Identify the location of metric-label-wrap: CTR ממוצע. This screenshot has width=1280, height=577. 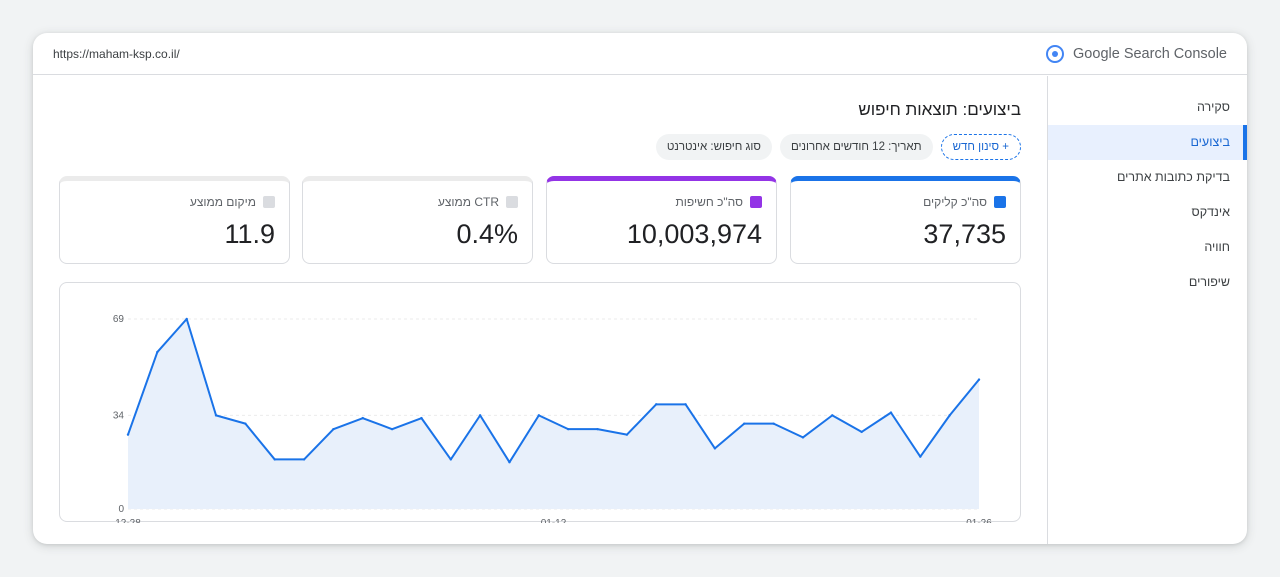
(478, 202).